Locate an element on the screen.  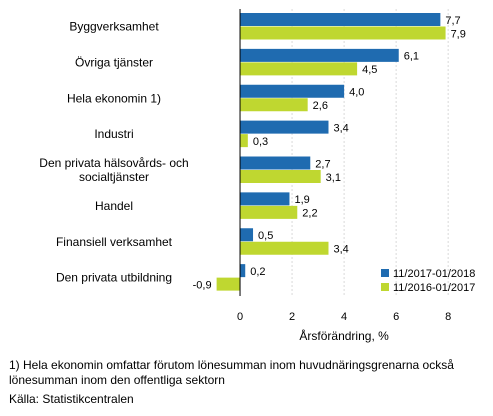
x-tick-label: 2 is located at coordinates (292, 317).